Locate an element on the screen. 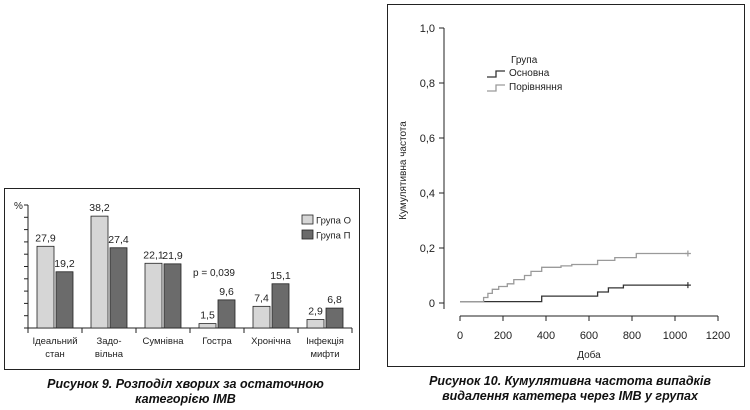 The width and height of the screenshot is (750, 410). x-tick-label: 800 is located at coordinates (632, 336).